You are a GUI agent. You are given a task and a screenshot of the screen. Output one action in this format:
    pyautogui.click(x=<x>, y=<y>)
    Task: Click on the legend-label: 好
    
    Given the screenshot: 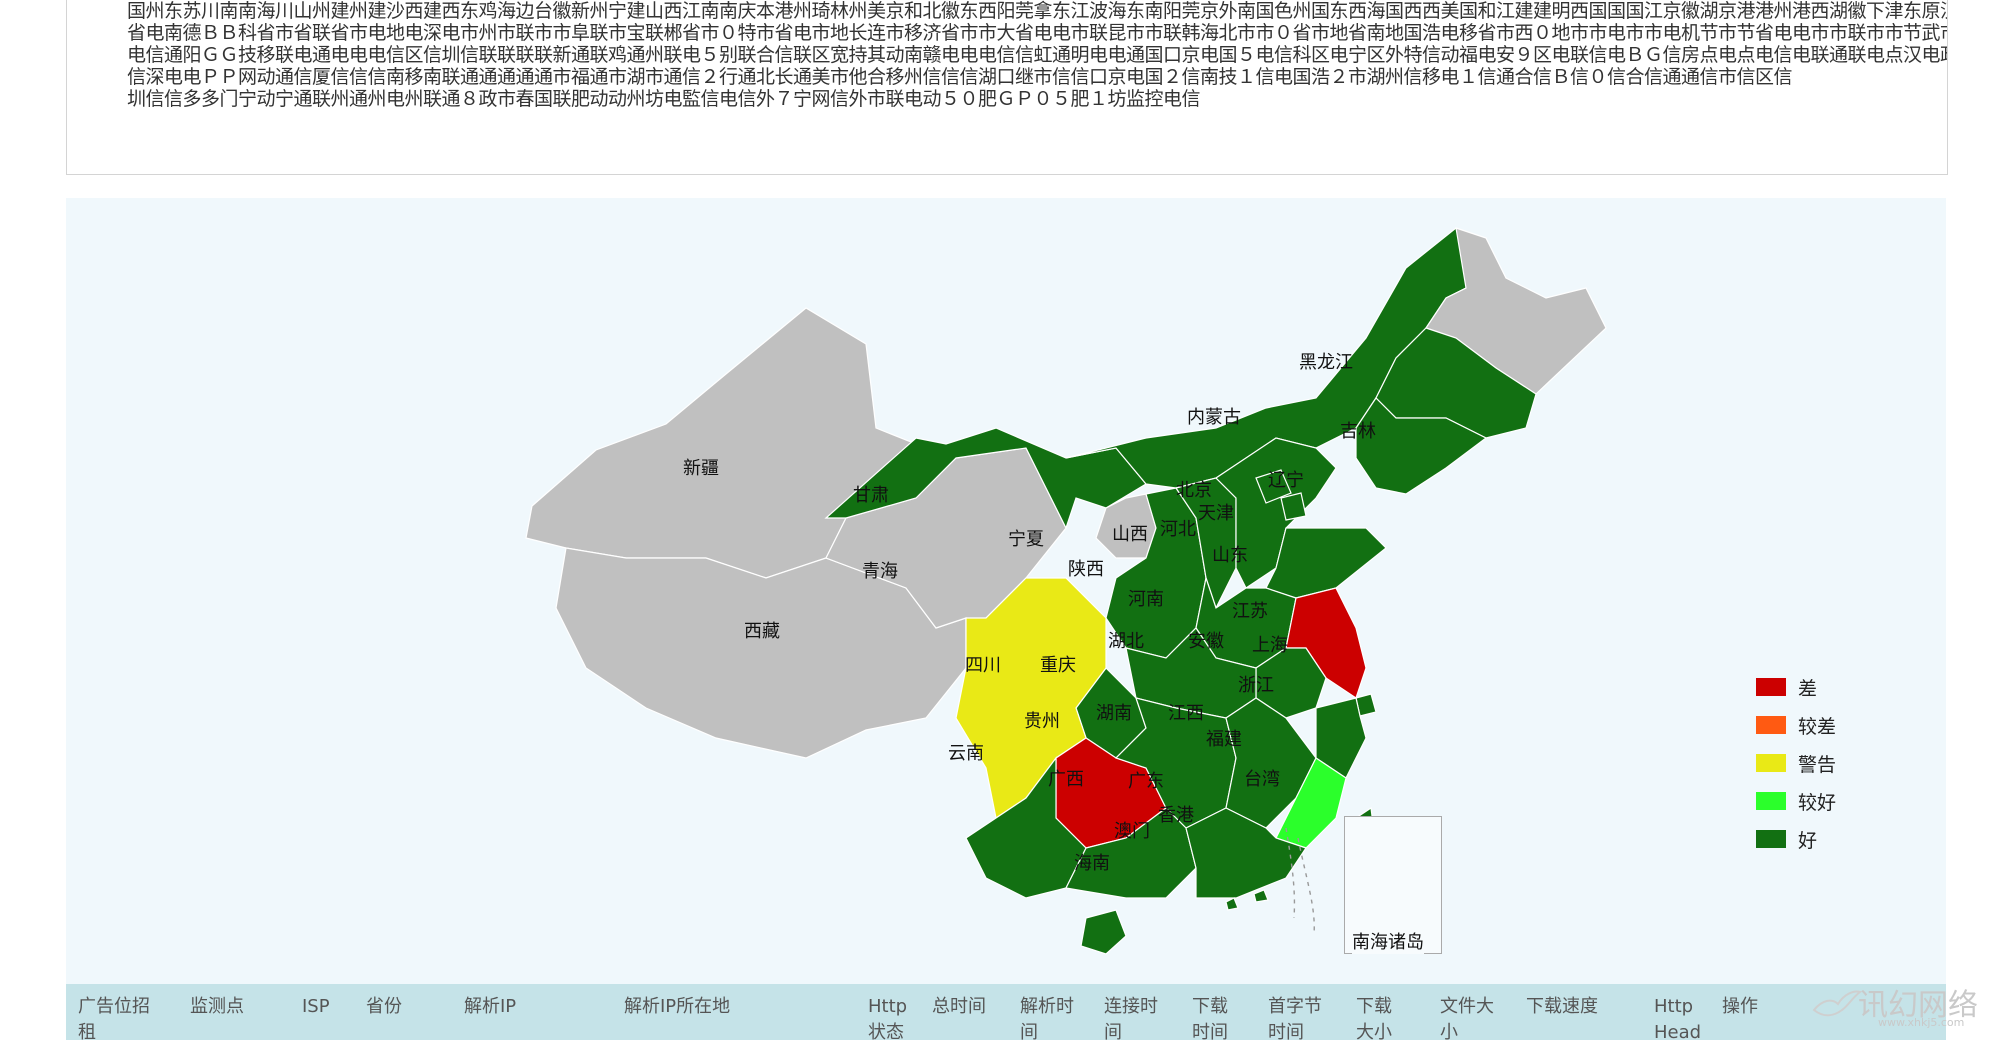 What is the action you would take?
    pyautogui.click(x=1808, y=840)
    